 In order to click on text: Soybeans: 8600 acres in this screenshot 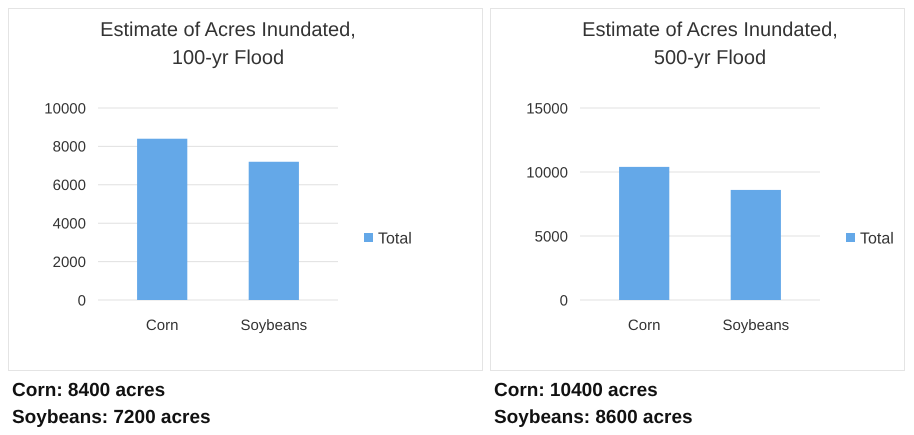, I will do `click(593, 417)`.